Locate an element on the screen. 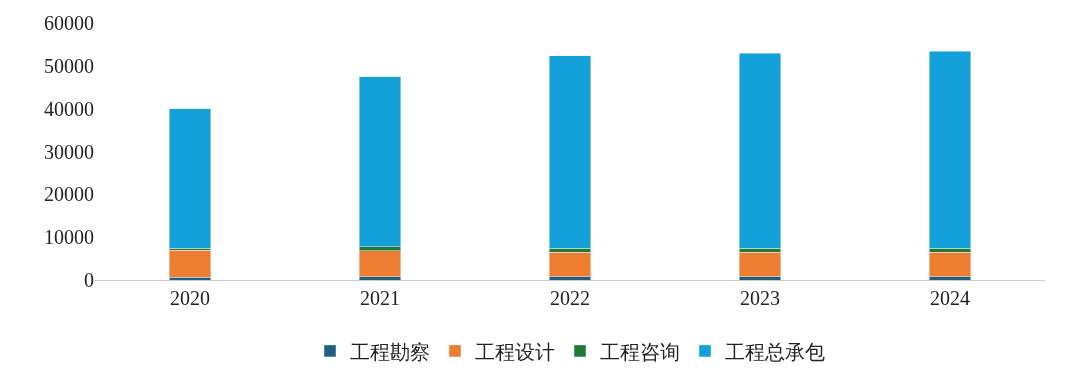 The height and width of the screenshot is (382, 1080). x-tick-label: 2023 is located at coordinates (760, 298).